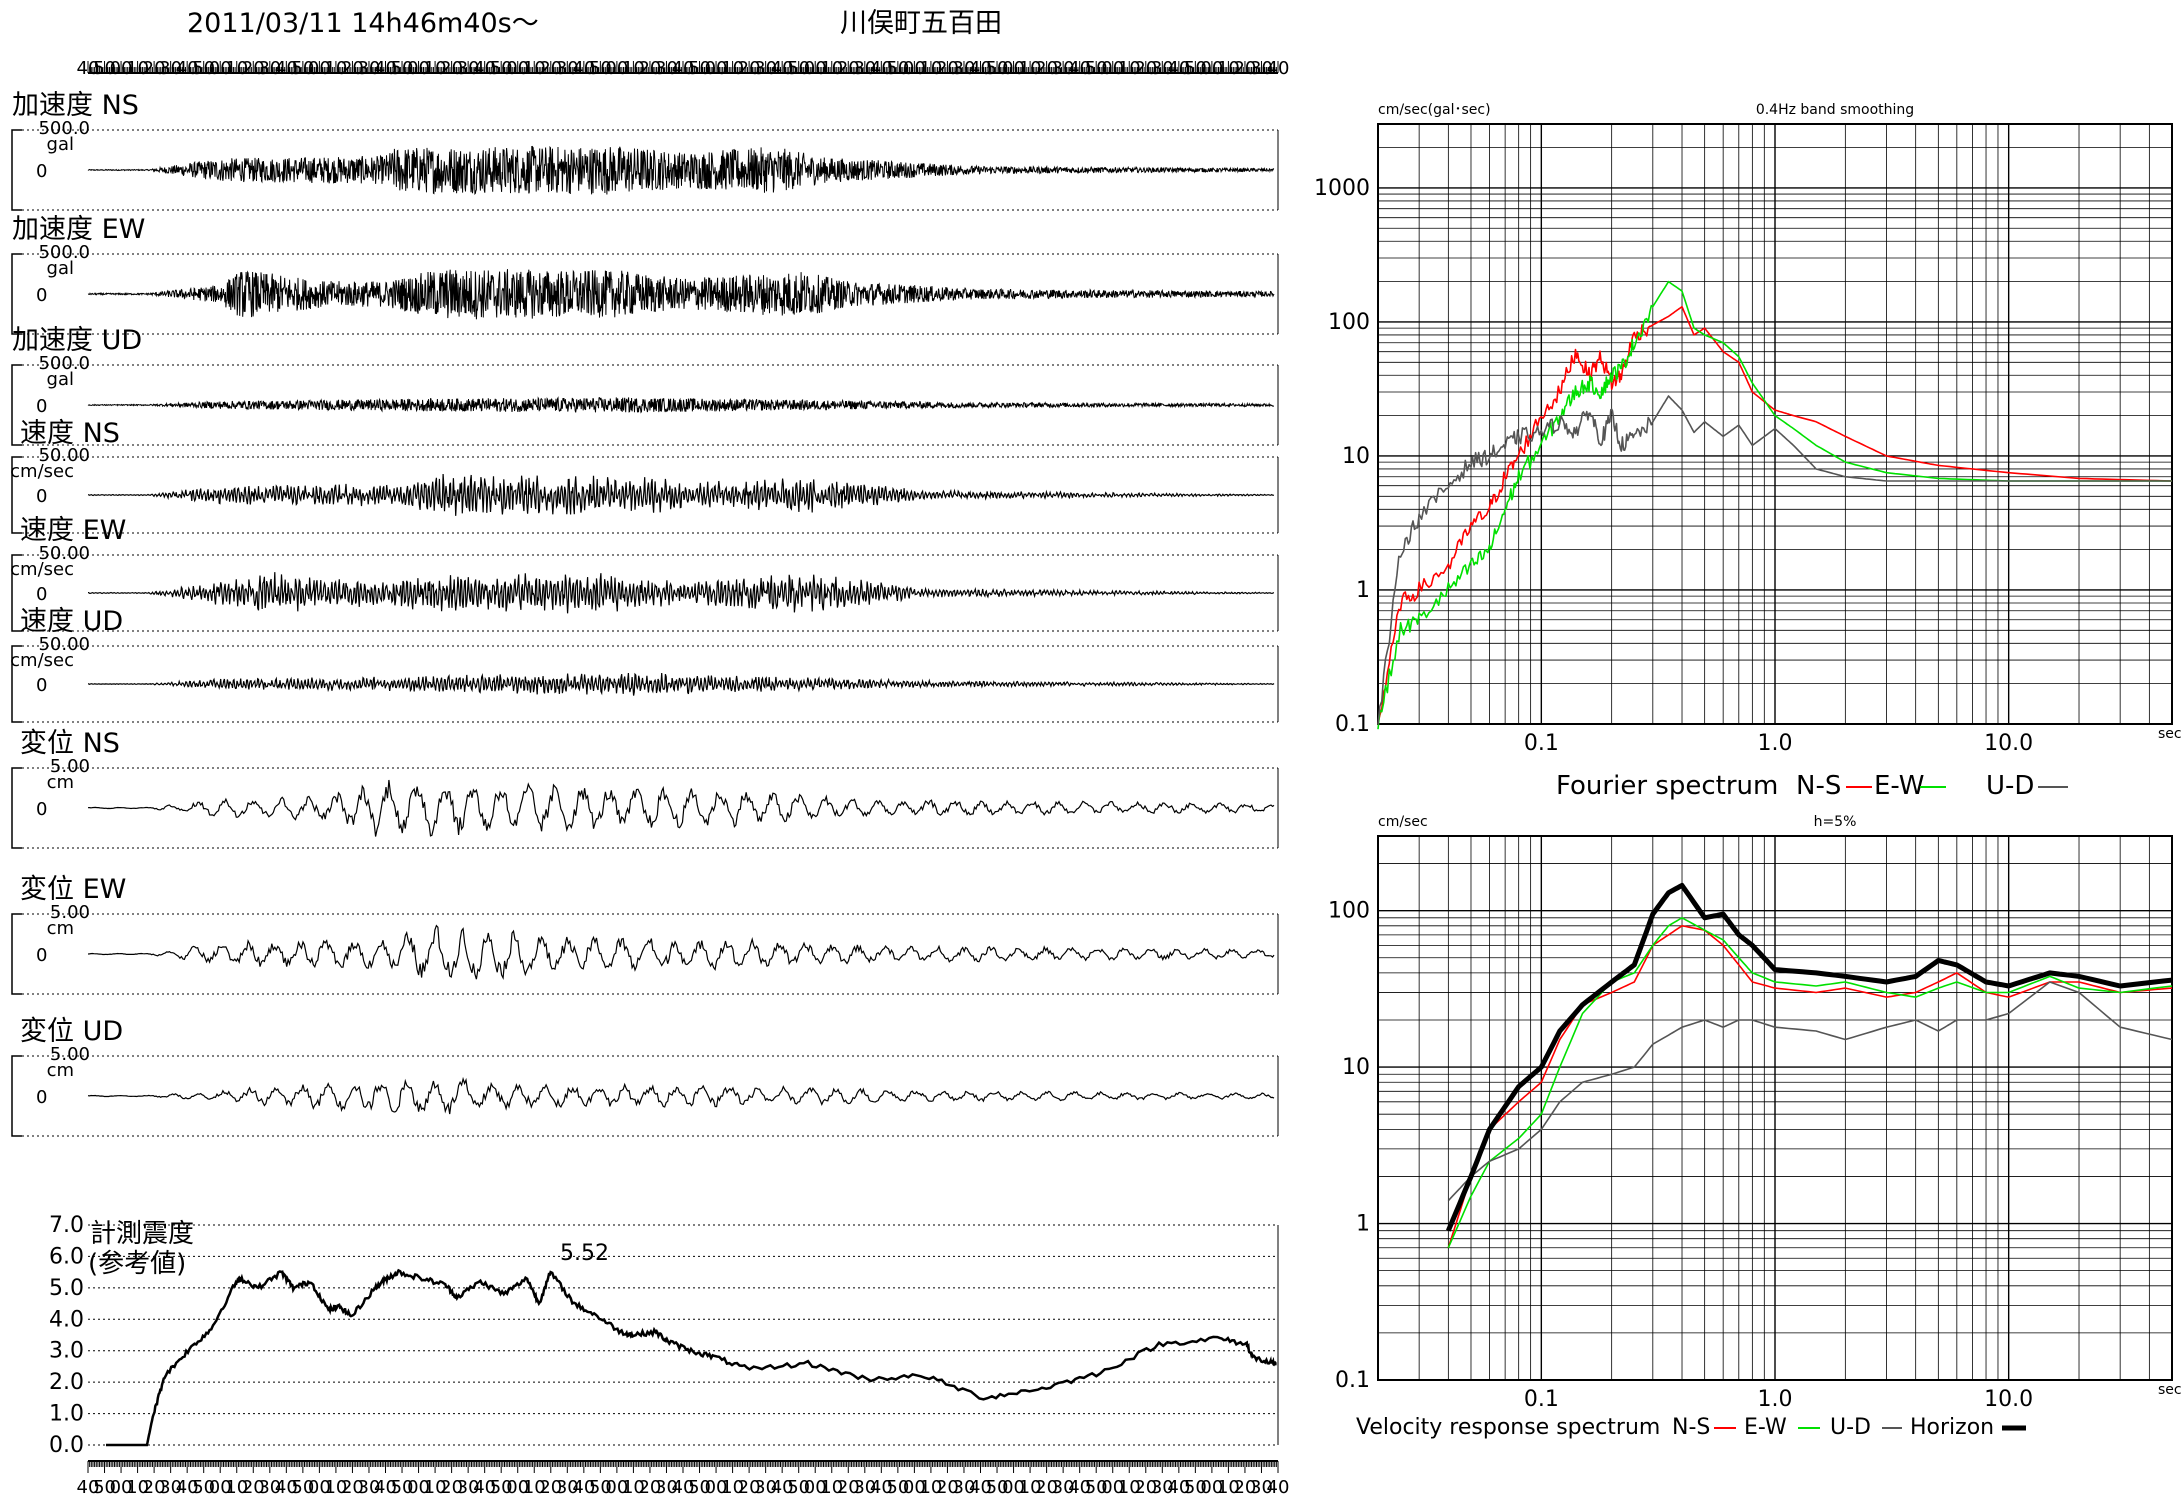  What do you see at coordinates (73, 530) in the screenshot?
I see `waveform-title: 速度 EW` at bounding box center [73, 530].